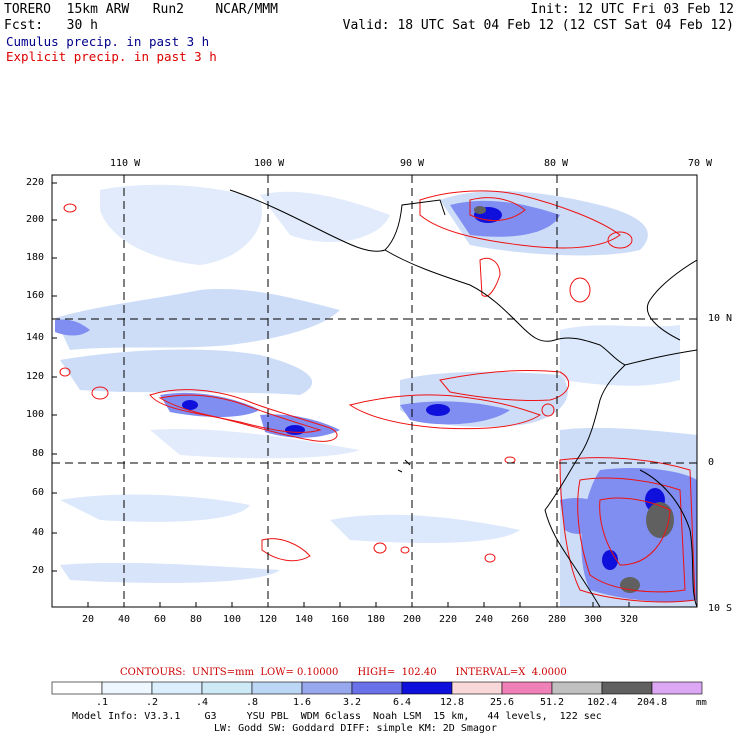 This screenshot has width=740, height=740. What do you see at coordinates (358, 604) in the screenshot?
I see `x-ticks` at bounding box center [358, 604].